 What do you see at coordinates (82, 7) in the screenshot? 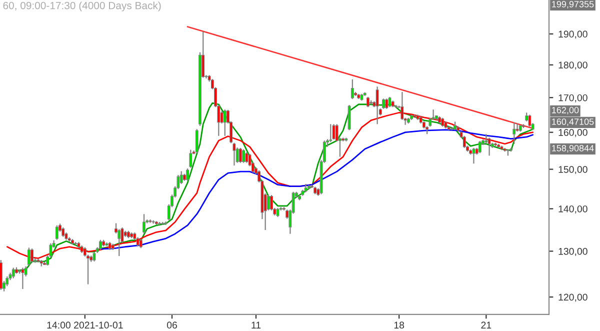
I see `chart-title: 60, 09:00-17:30 (4000 Days Back)` at bounding box center [82, 7].